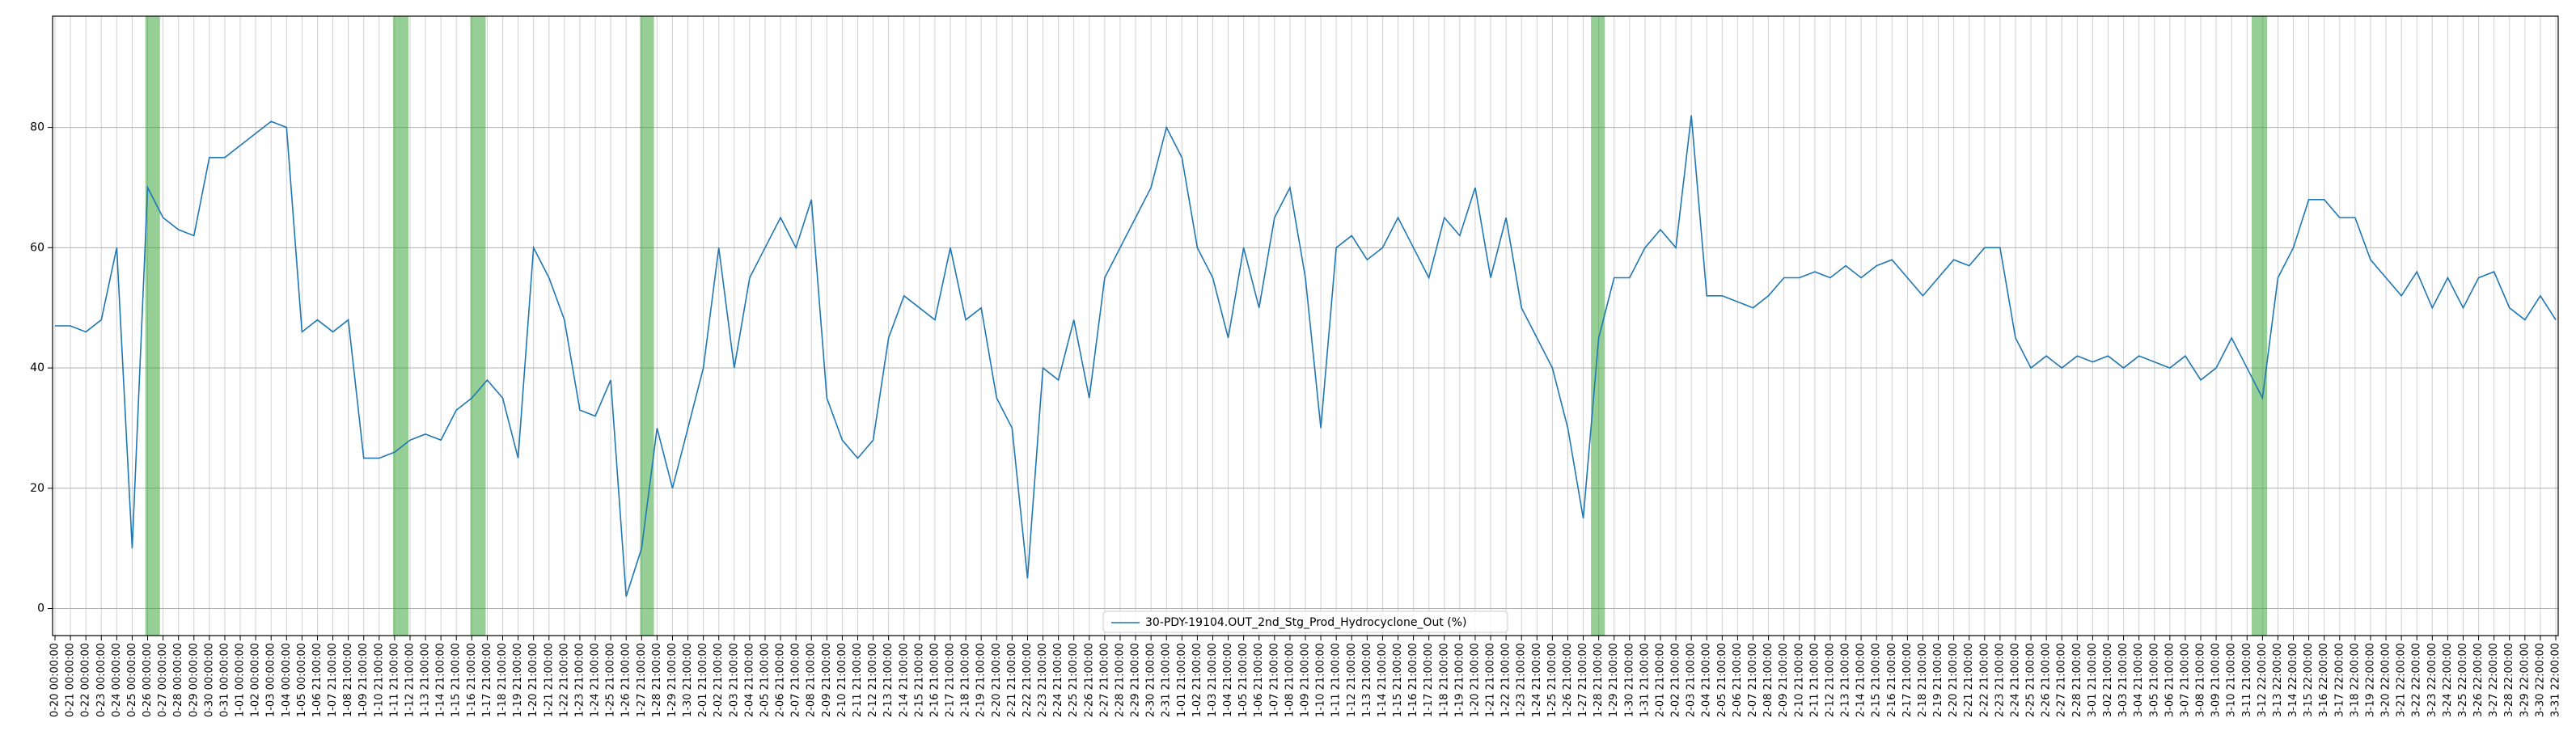 The width and height of the screenshot is (2576, 731). Describe the element at coordinates (178, 680) in the screenshot. I see `x-tick-label: 0-28 00:00:00` at that location.